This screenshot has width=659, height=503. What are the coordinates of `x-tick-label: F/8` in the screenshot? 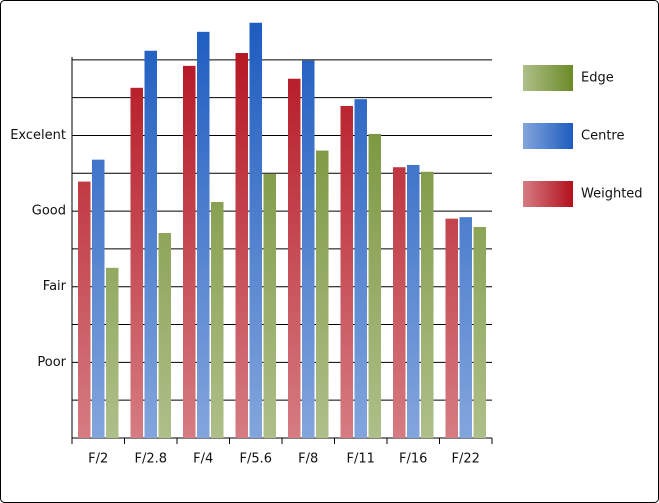 It's located at (308, 459).